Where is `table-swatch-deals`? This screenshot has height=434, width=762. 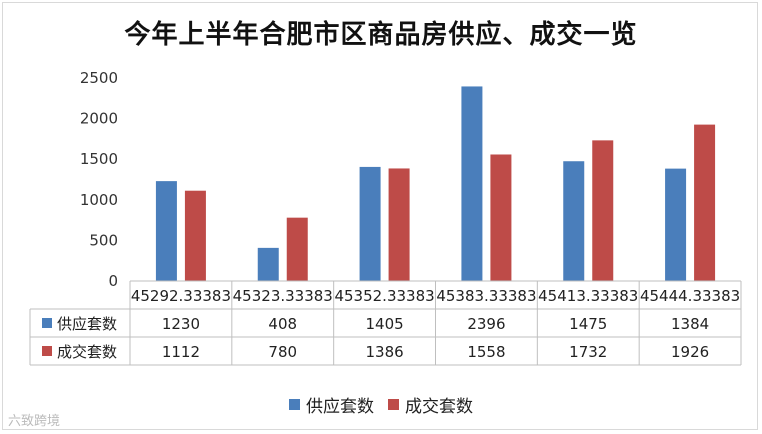 table-swatch-deals is located at coordinates (47, 351).